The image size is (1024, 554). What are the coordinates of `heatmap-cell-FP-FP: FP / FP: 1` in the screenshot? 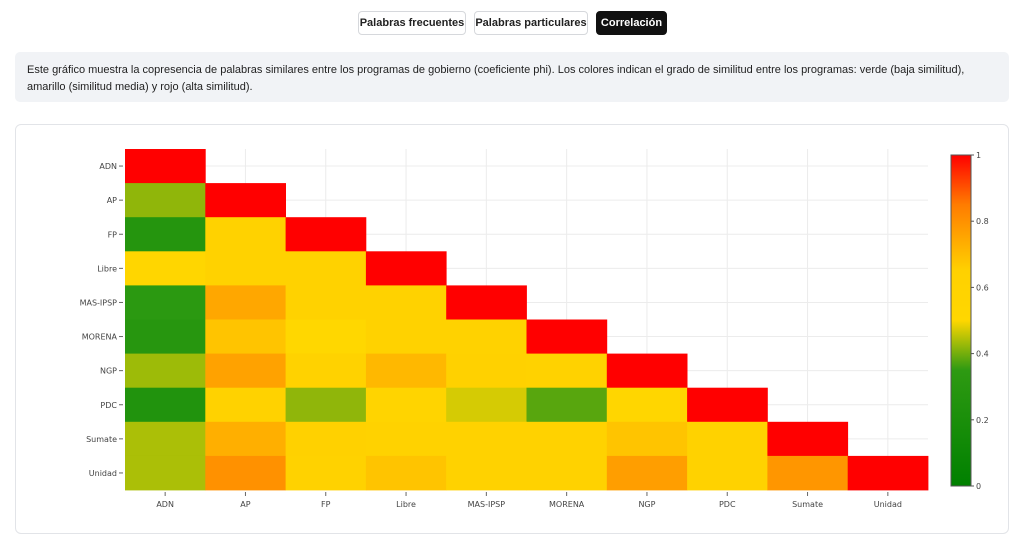 It's located at (326, 234).